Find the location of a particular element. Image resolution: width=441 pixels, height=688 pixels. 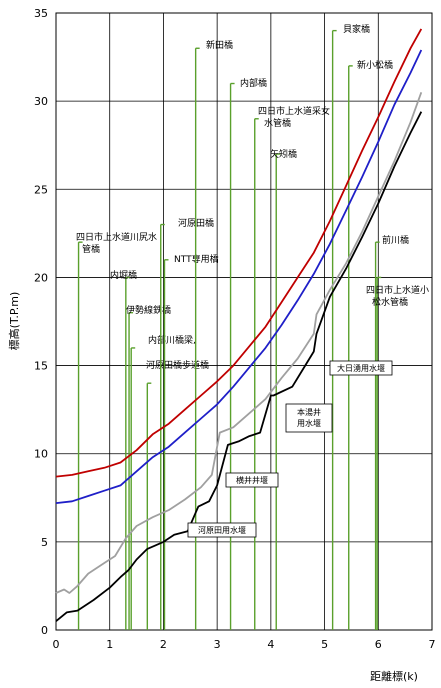

bridge-label: 新小松橋 is located at coordinates (375, 65).